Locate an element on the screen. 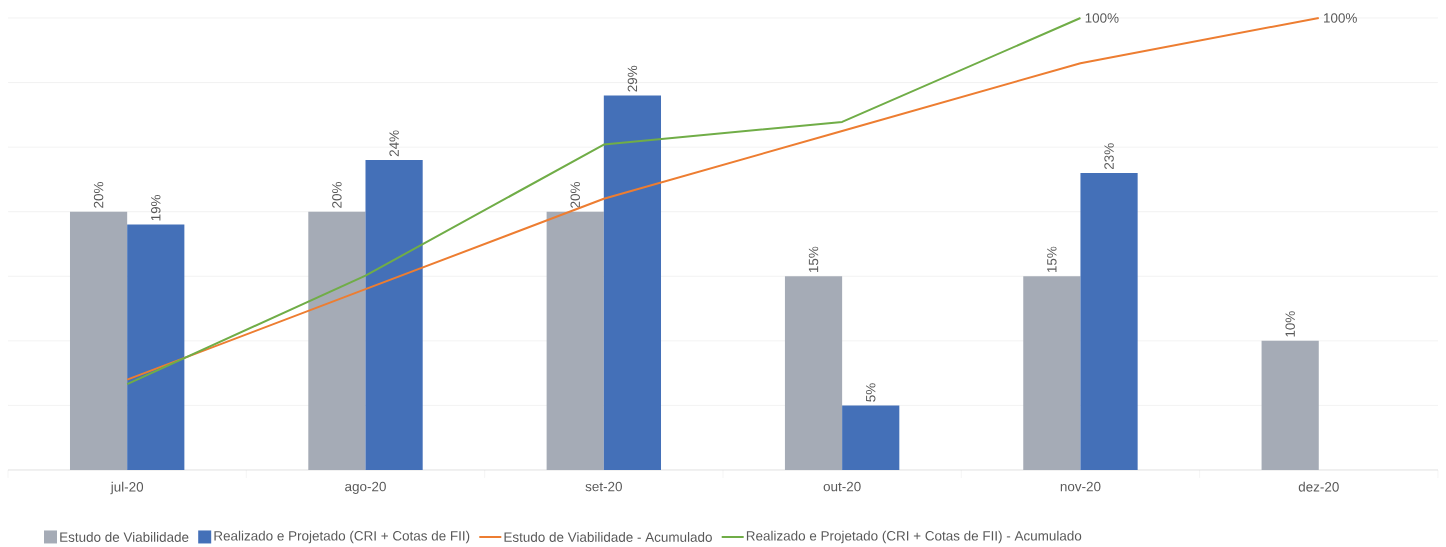  x-tick-label: dez-20 is located at coordinates (1318, 486).